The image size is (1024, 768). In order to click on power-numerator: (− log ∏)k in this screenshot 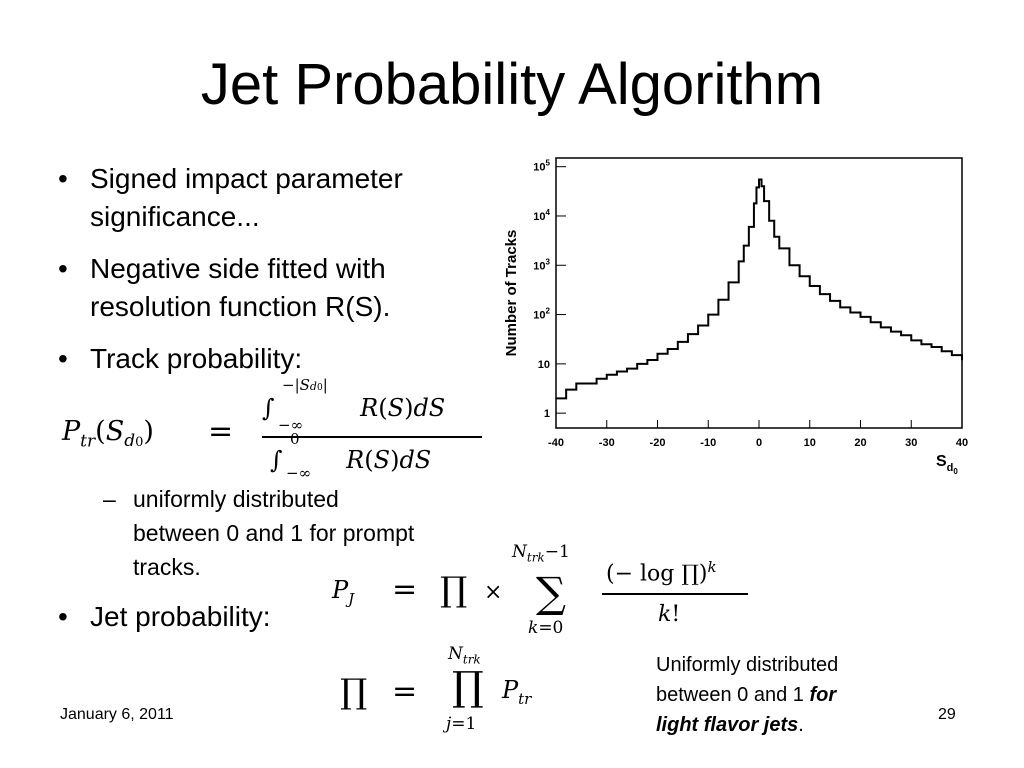, I will do `click(661, 572)`.